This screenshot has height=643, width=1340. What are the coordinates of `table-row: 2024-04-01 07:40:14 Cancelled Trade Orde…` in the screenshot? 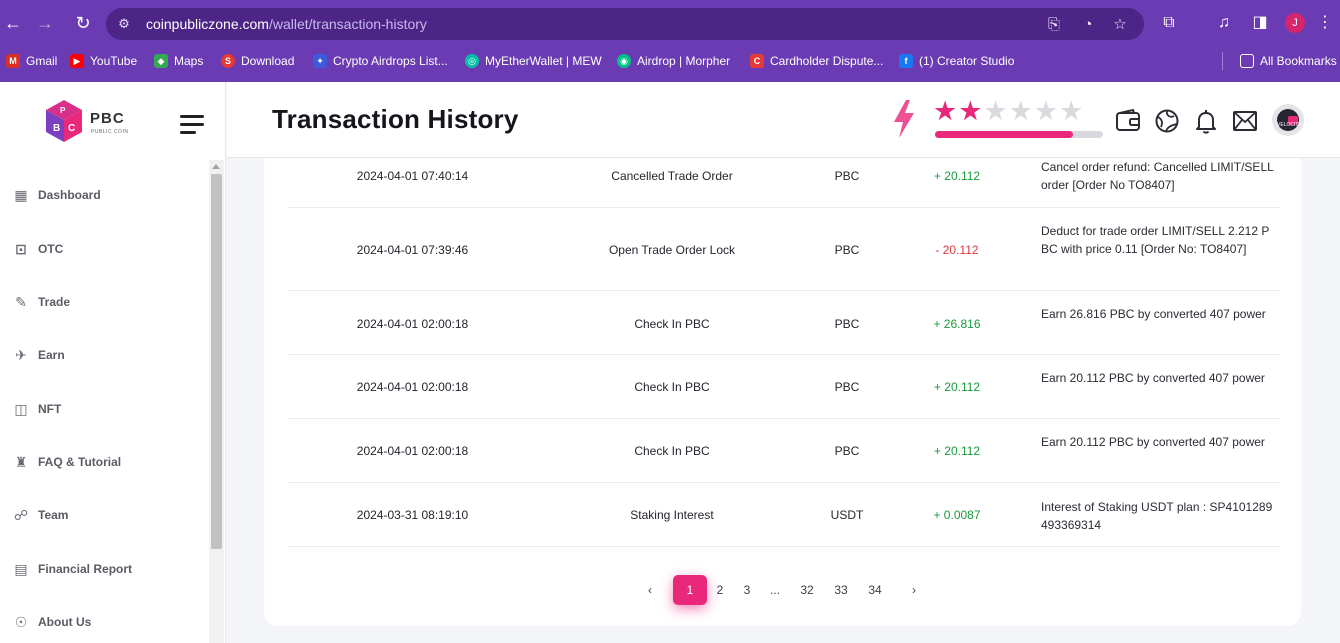 It's located at (783, 179).